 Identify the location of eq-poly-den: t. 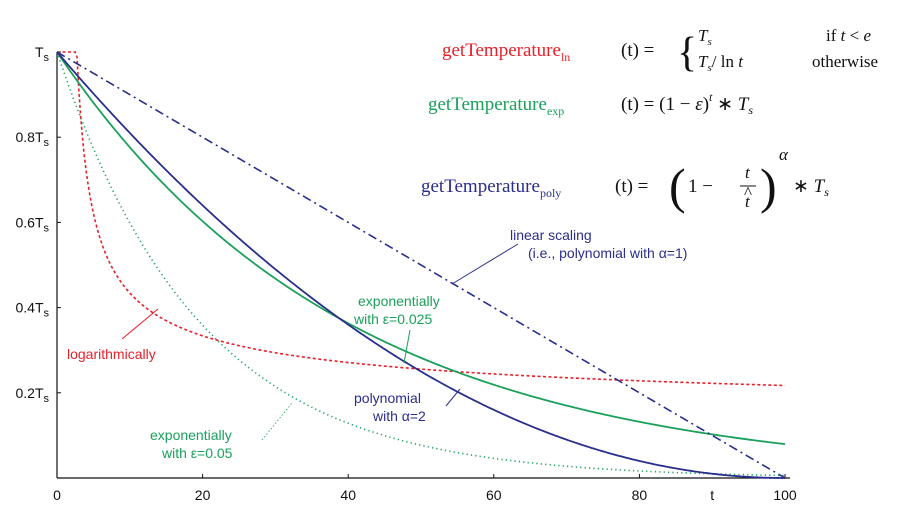
(748, 201).